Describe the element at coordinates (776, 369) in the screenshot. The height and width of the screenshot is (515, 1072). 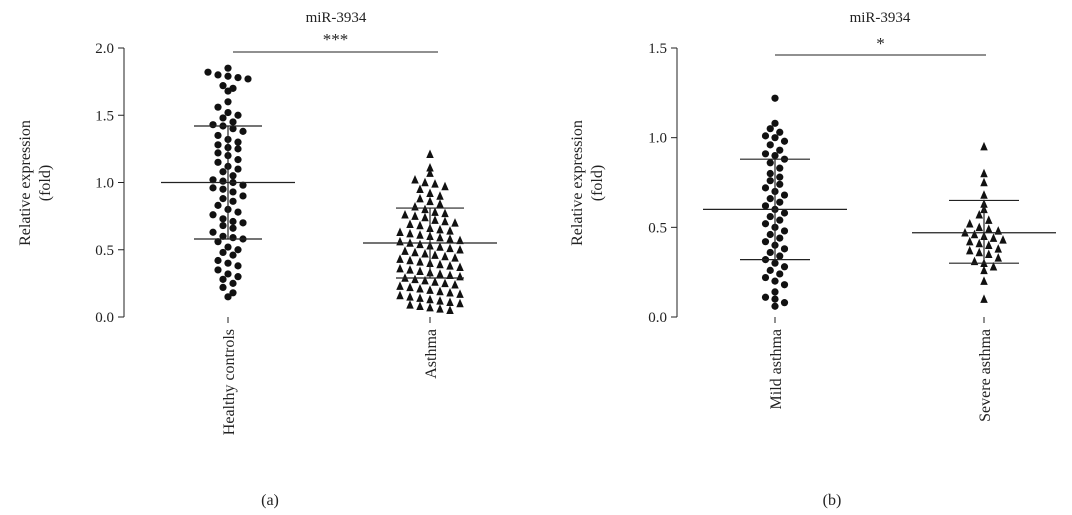
I see `x-tick-label: Mild asthma` at that location.